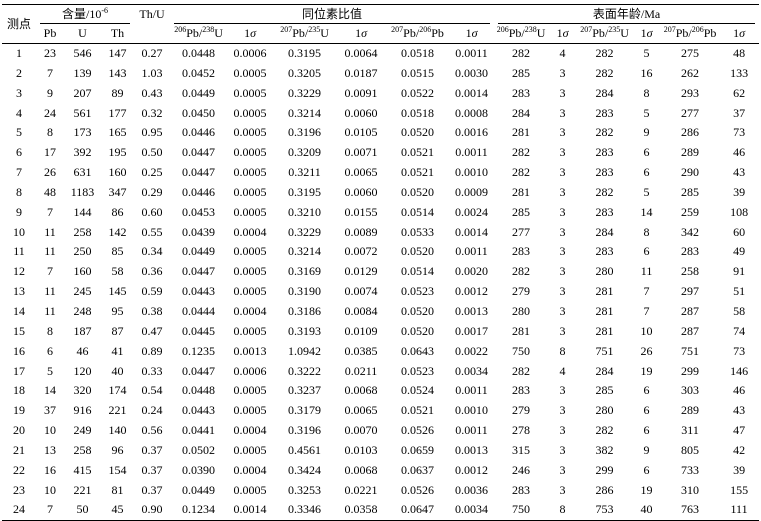 The height and width of the screenshot is (521, 761). Describe the element at coordinates (690, 370) in the screenshot. I see `cell-age-207-206: 299` at that location.